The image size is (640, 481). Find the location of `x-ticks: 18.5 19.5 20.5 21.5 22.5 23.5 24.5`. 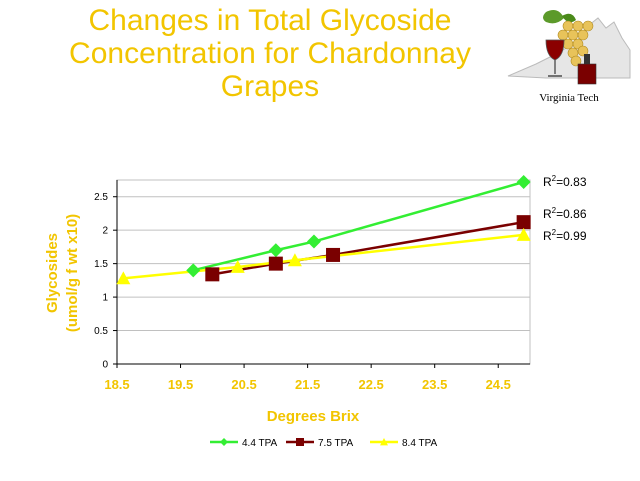

x-ticks: 18.5 19.5 20.5 21.5 22.5 23.5 24.5 is located at coordinates (307, 378).